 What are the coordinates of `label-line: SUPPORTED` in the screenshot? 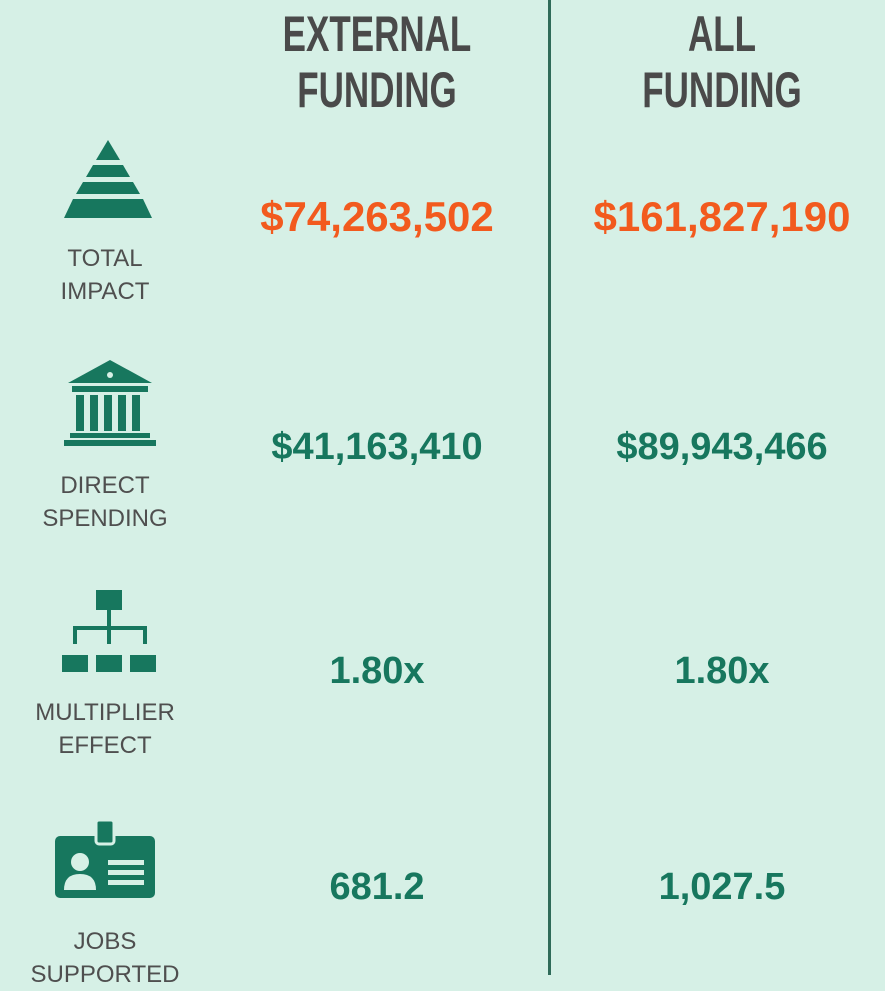 It's located at (105, 974).